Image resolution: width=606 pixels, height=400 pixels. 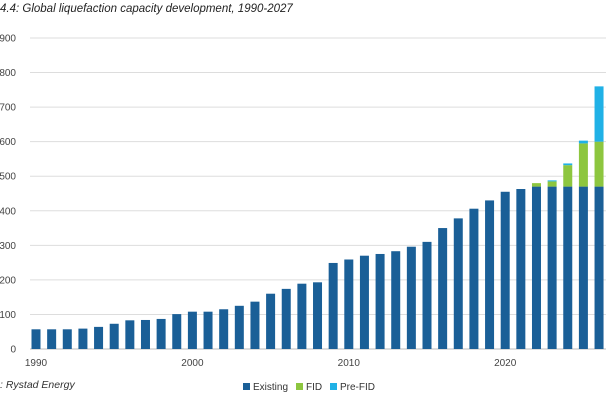 What do you see at coordinates (177, 331) in the screenshot?
I see `bar-existing-1999` at bounding box center [177, 331].